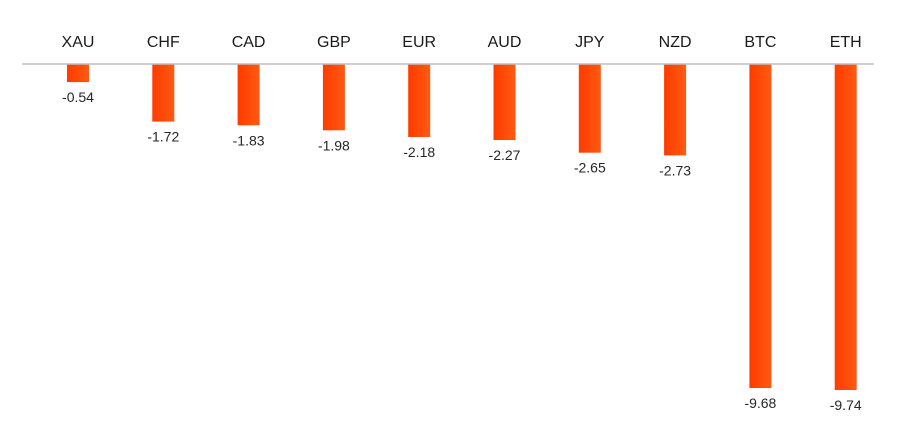 Image resolution: width=900 pixels, height=447 pixels. I want to click on bar-gbp, so click(333, 97).